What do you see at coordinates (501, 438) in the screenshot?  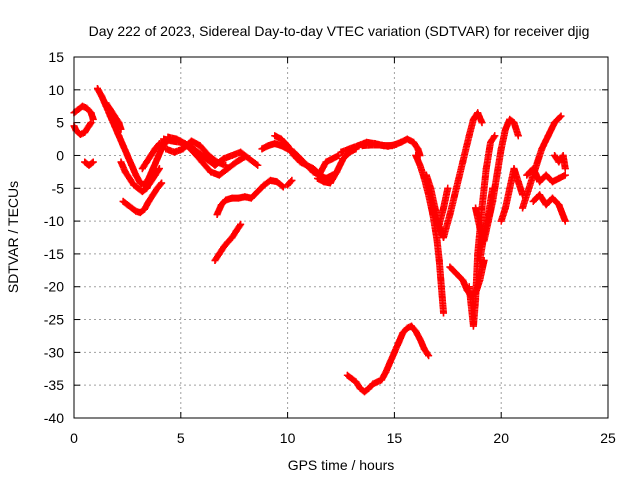 I see `x-tick-label: 20` at bounding box center [501, 438].